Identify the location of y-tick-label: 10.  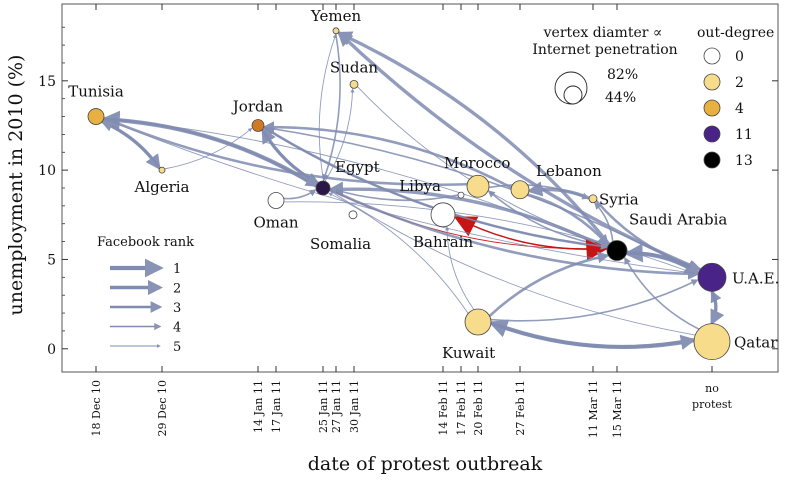
(47, 171).